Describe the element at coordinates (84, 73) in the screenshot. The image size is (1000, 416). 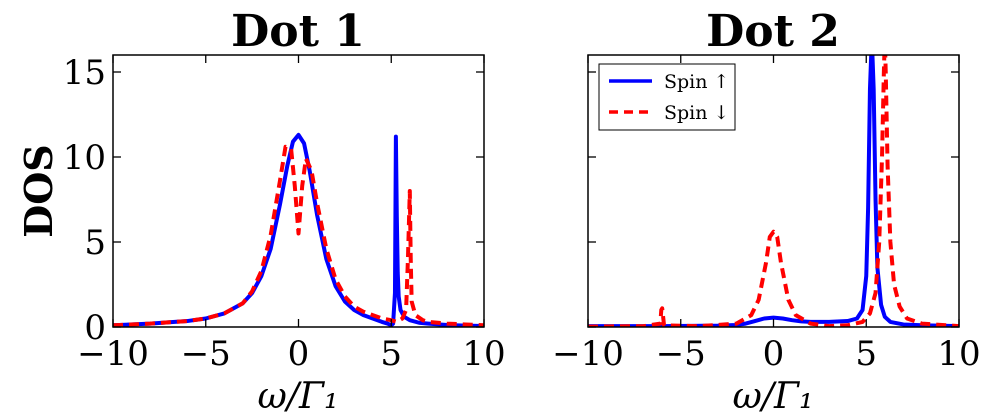
I see `y-tick-label: 15` at that location.